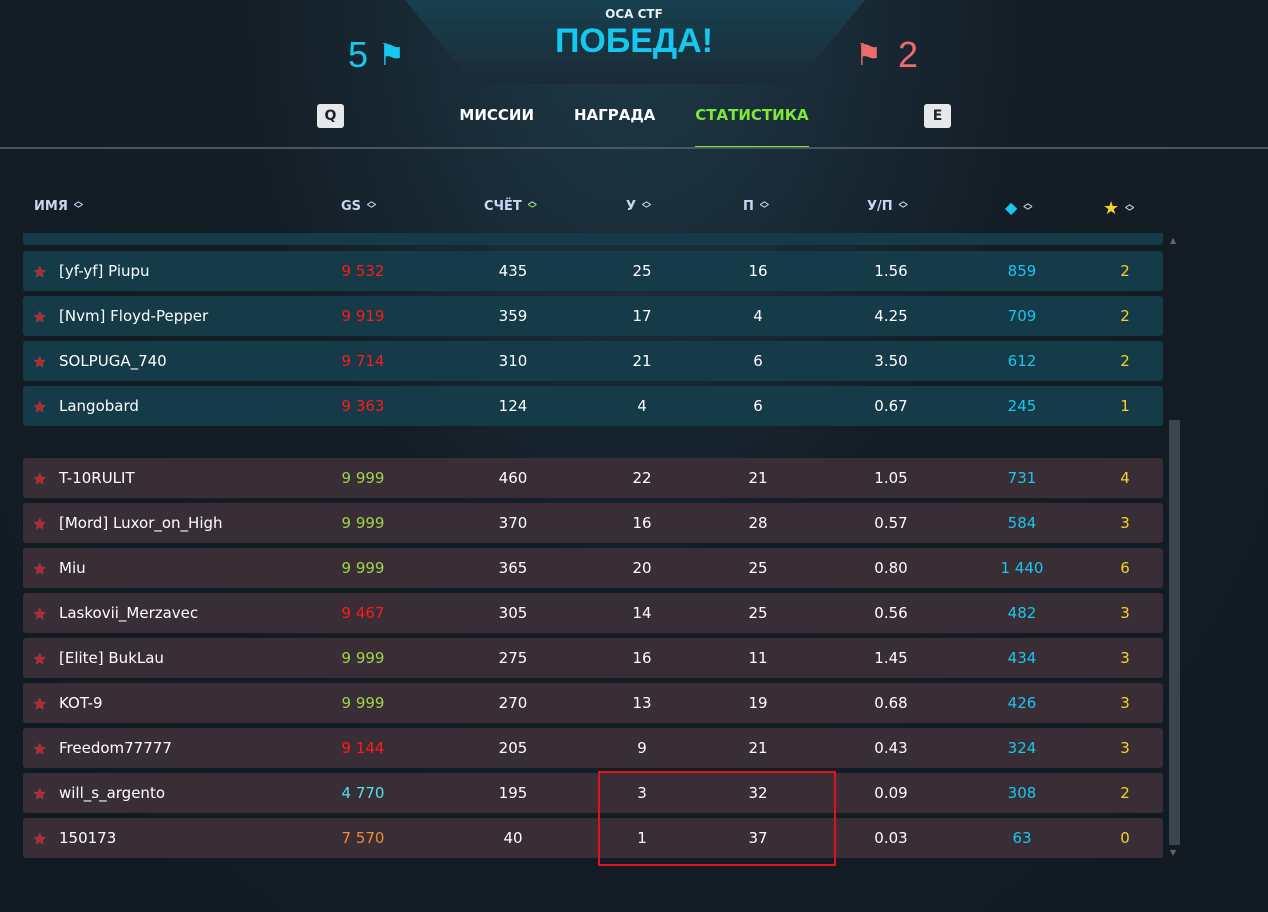 Image resolution: width=1268 pixels, height=912 pixels. Describe the element at coordinates (330, 116) in the screenshot. I see `prev-tab-key: Q` at that location.